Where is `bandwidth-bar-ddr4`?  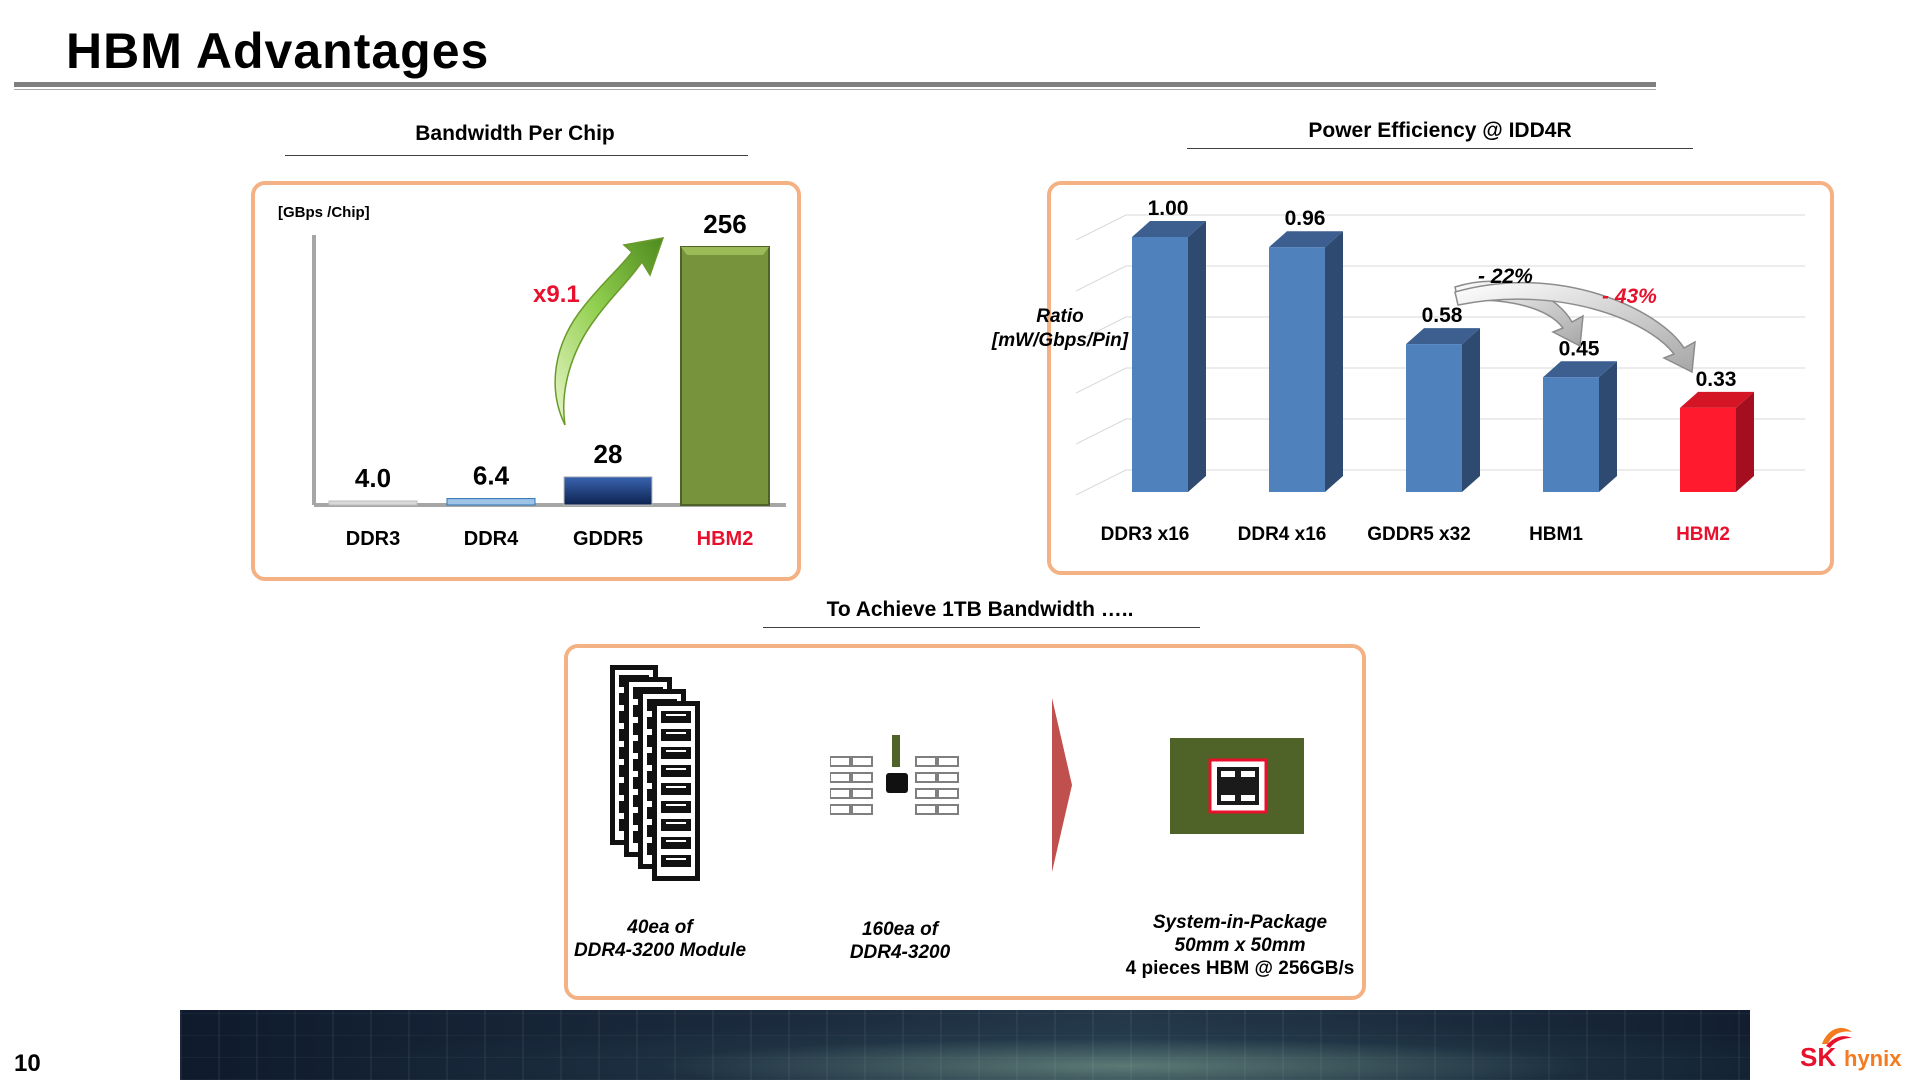
bandwidth-bar-ddr4 is located at coordinates (491, 502).